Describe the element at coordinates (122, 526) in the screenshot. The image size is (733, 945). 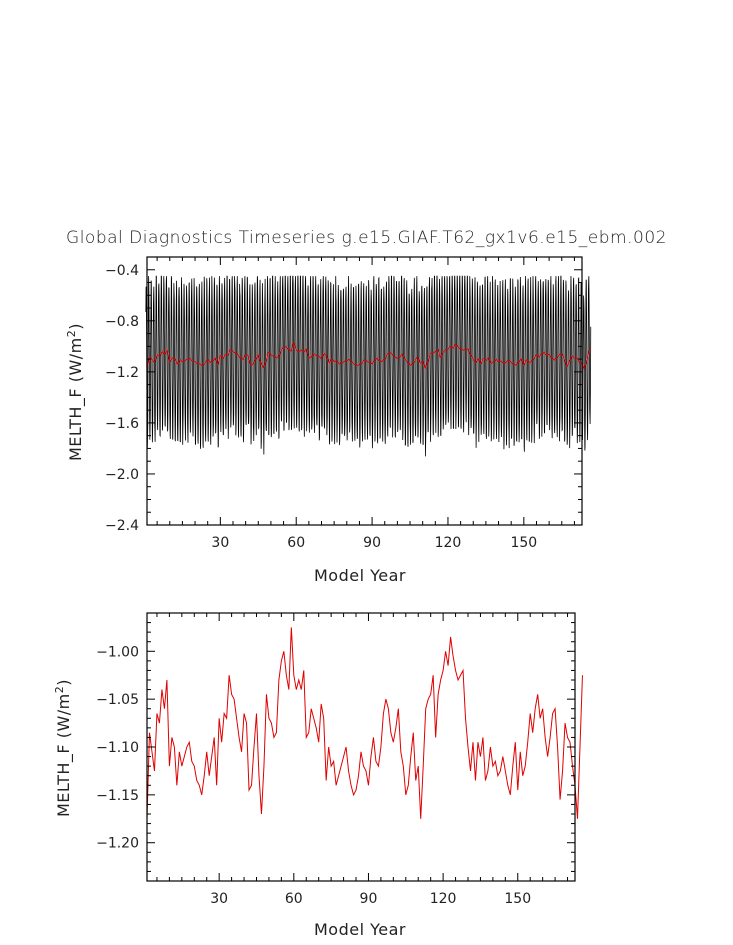
I see `y-tick-label: −2.4` at that location.